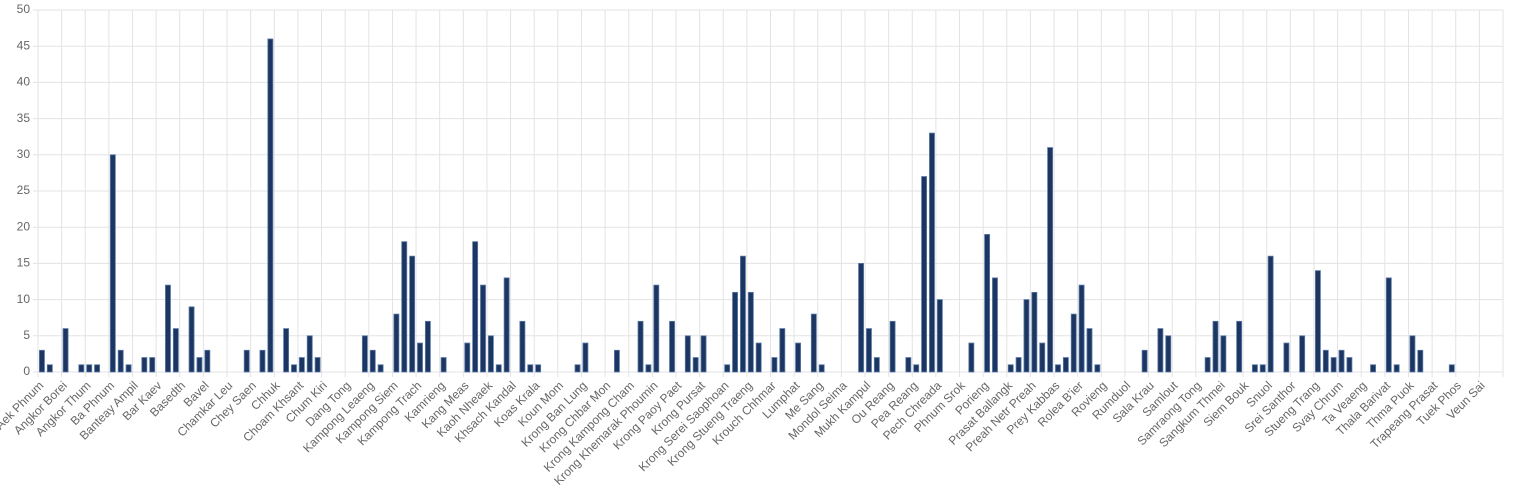 This screenshot has width=1513, height=504. I want to click on y-tick-label: 30, so click(24, 154).